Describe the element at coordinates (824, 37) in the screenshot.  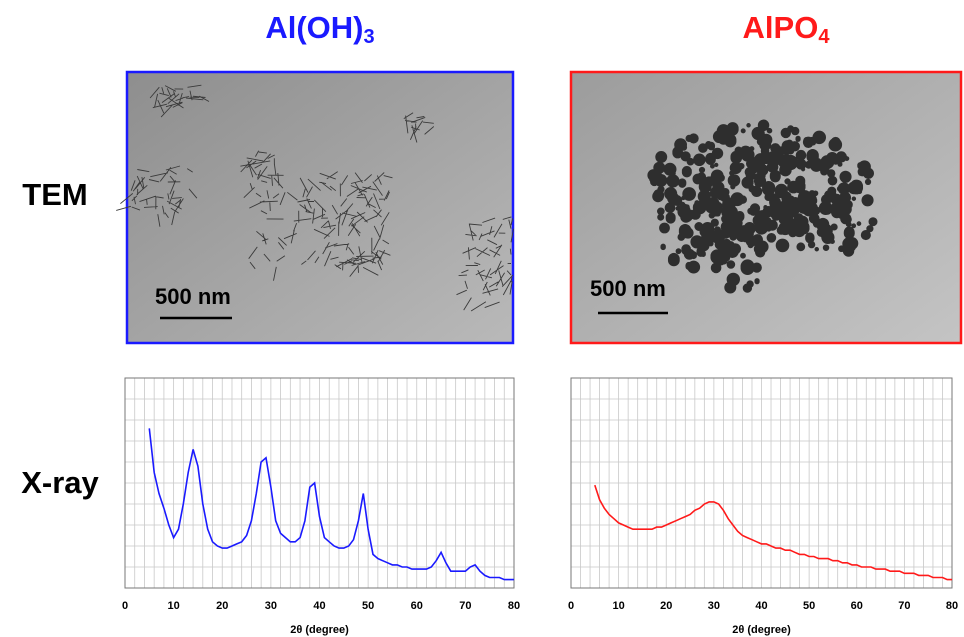
I see `title-subscript: 4` at that location.